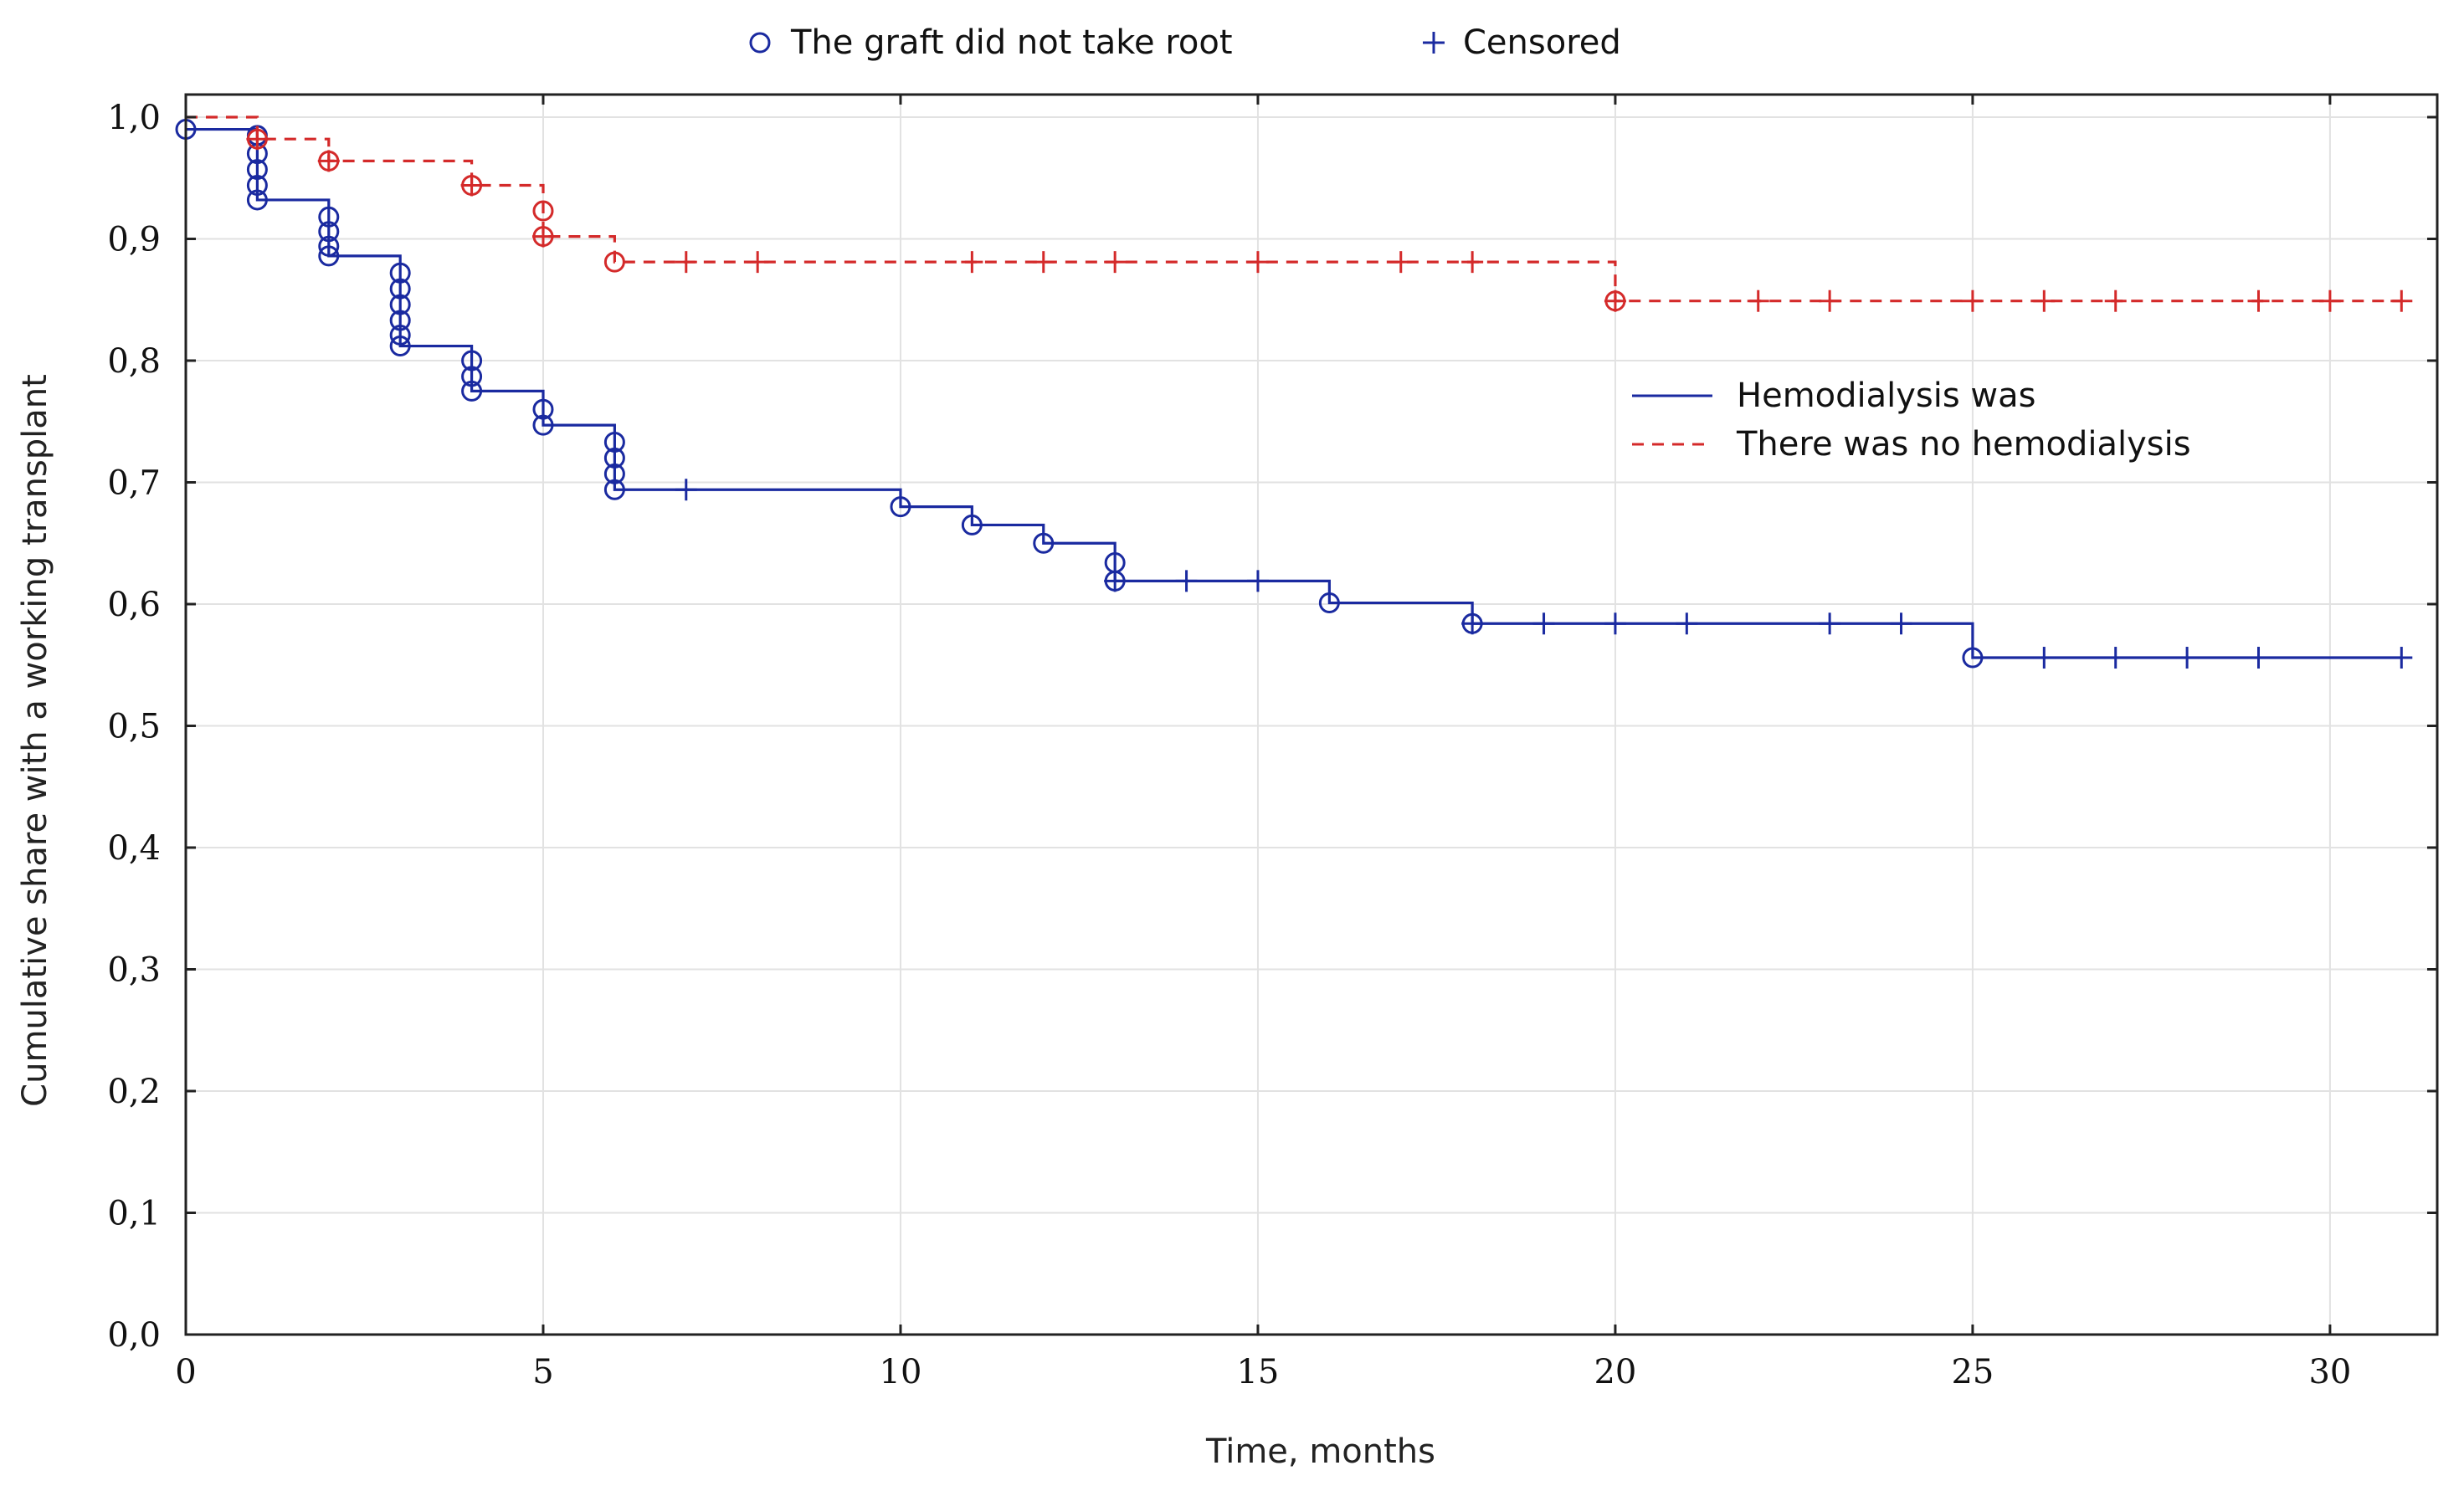 The height and width of the screenshot is (1486, 2464). What do you see at coordinates (134, 605) in the screenshot?
I see `y-tick-label: 0,6` at bounding box center [134, 605].